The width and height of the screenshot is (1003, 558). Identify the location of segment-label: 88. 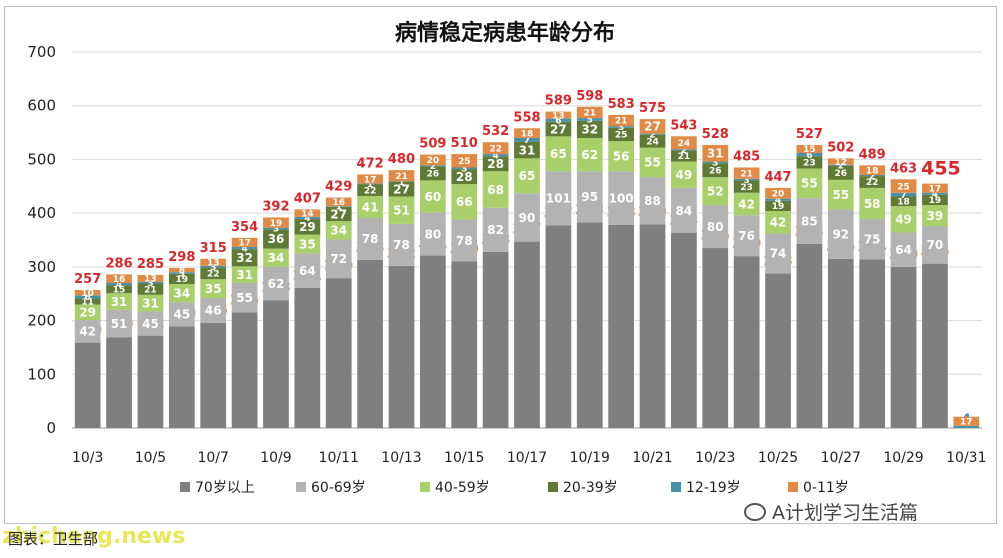
(652, 201).